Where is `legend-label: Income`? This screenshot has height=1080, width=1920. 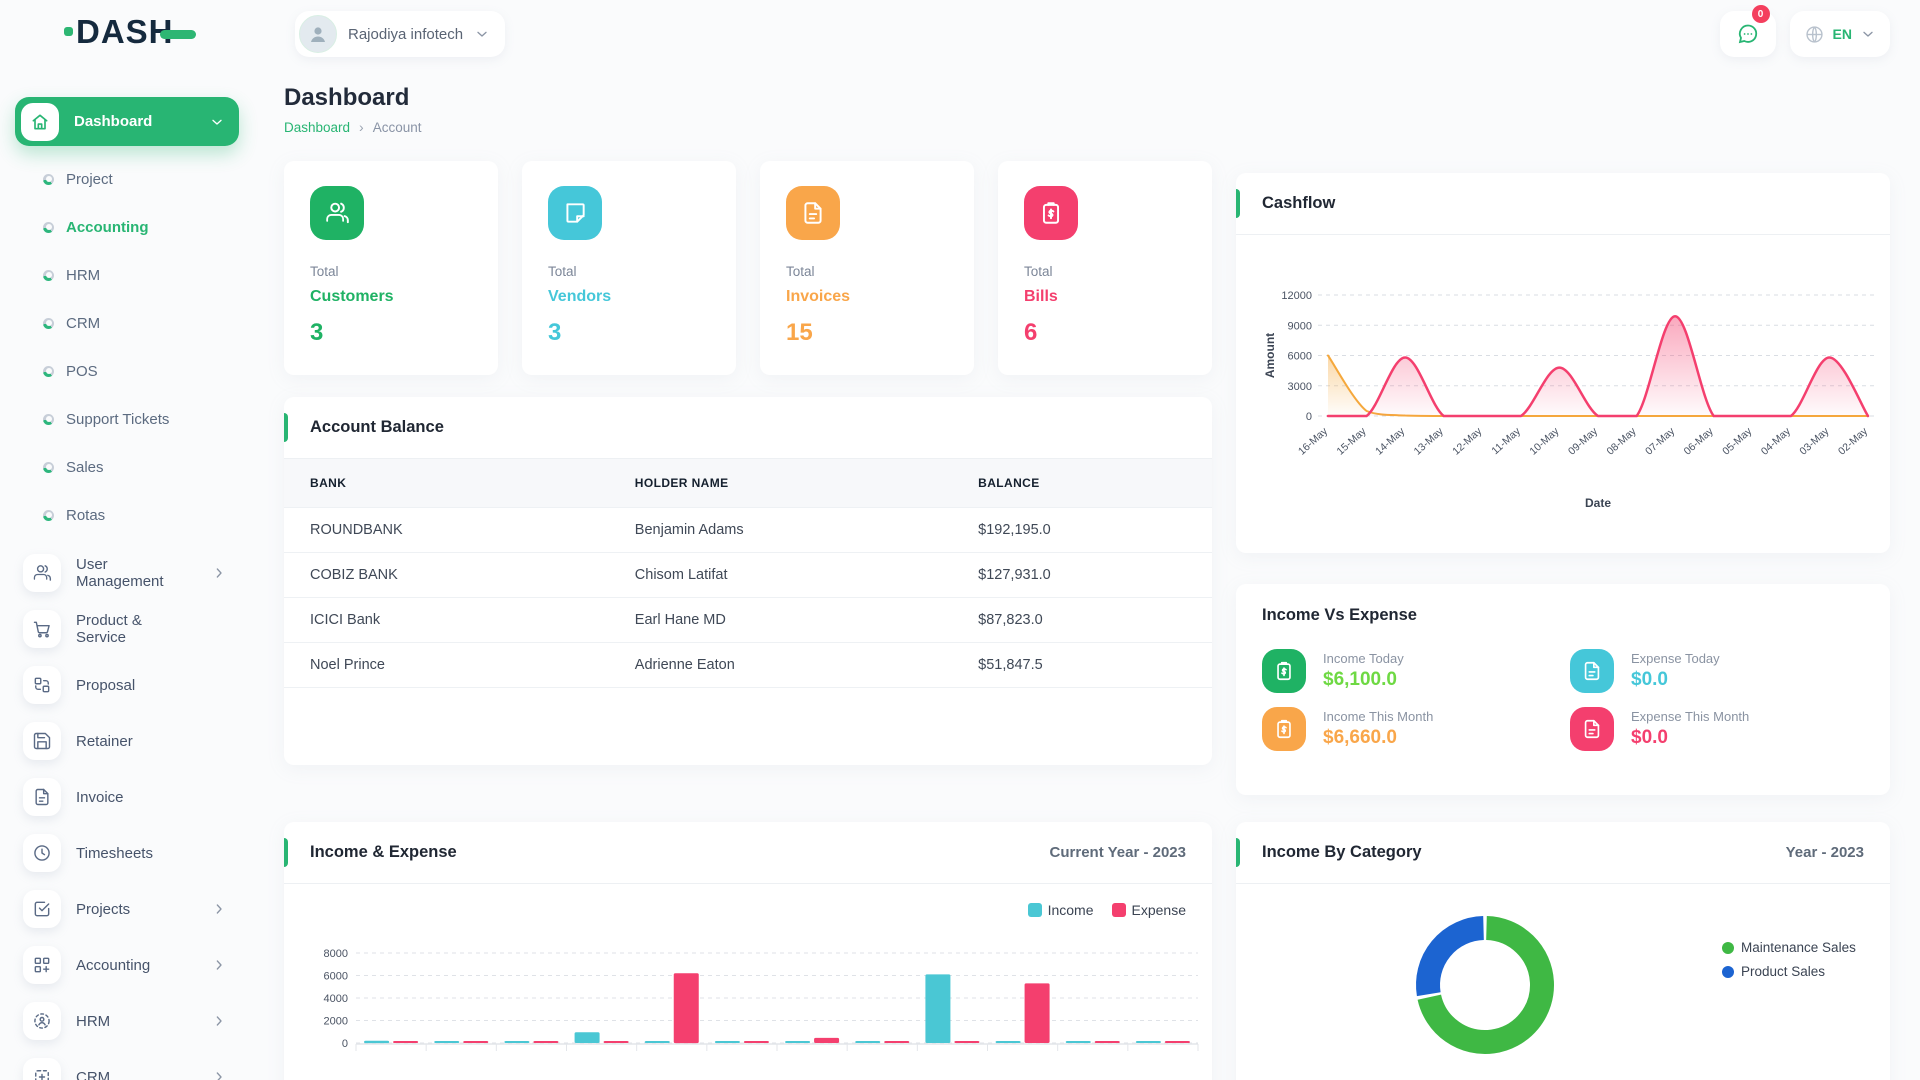
legend-label: Income is located at coordinates (1070, 910).